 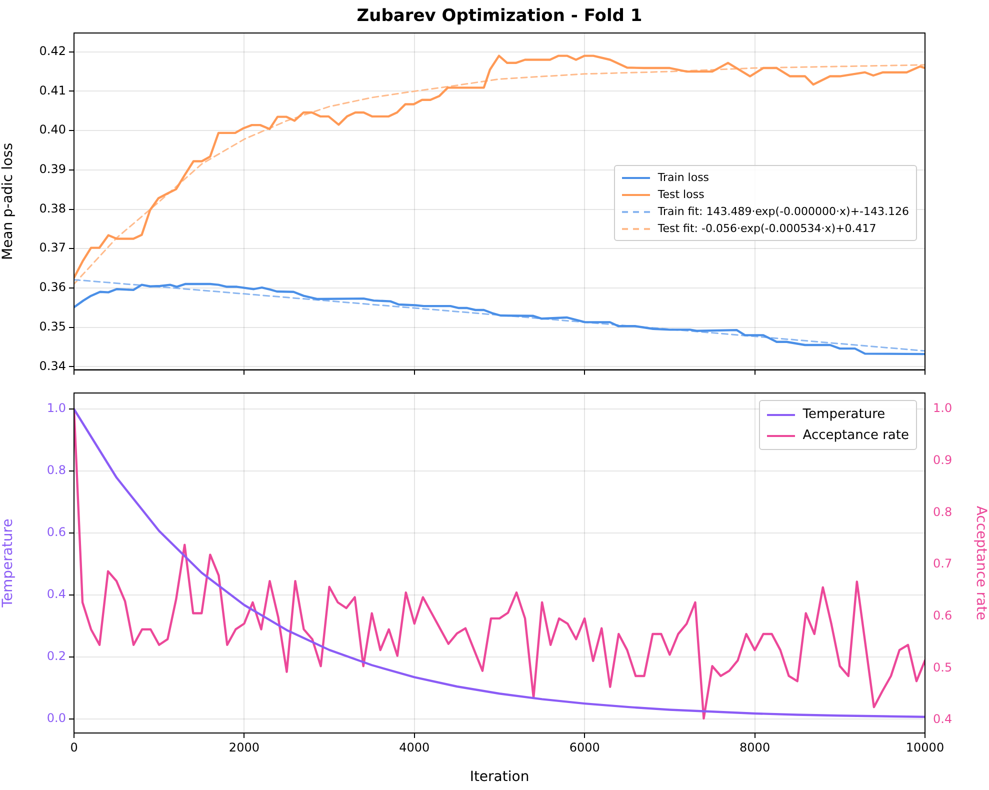 I want to click on y-tick-label: 0.34, so click(x=52, y=365).